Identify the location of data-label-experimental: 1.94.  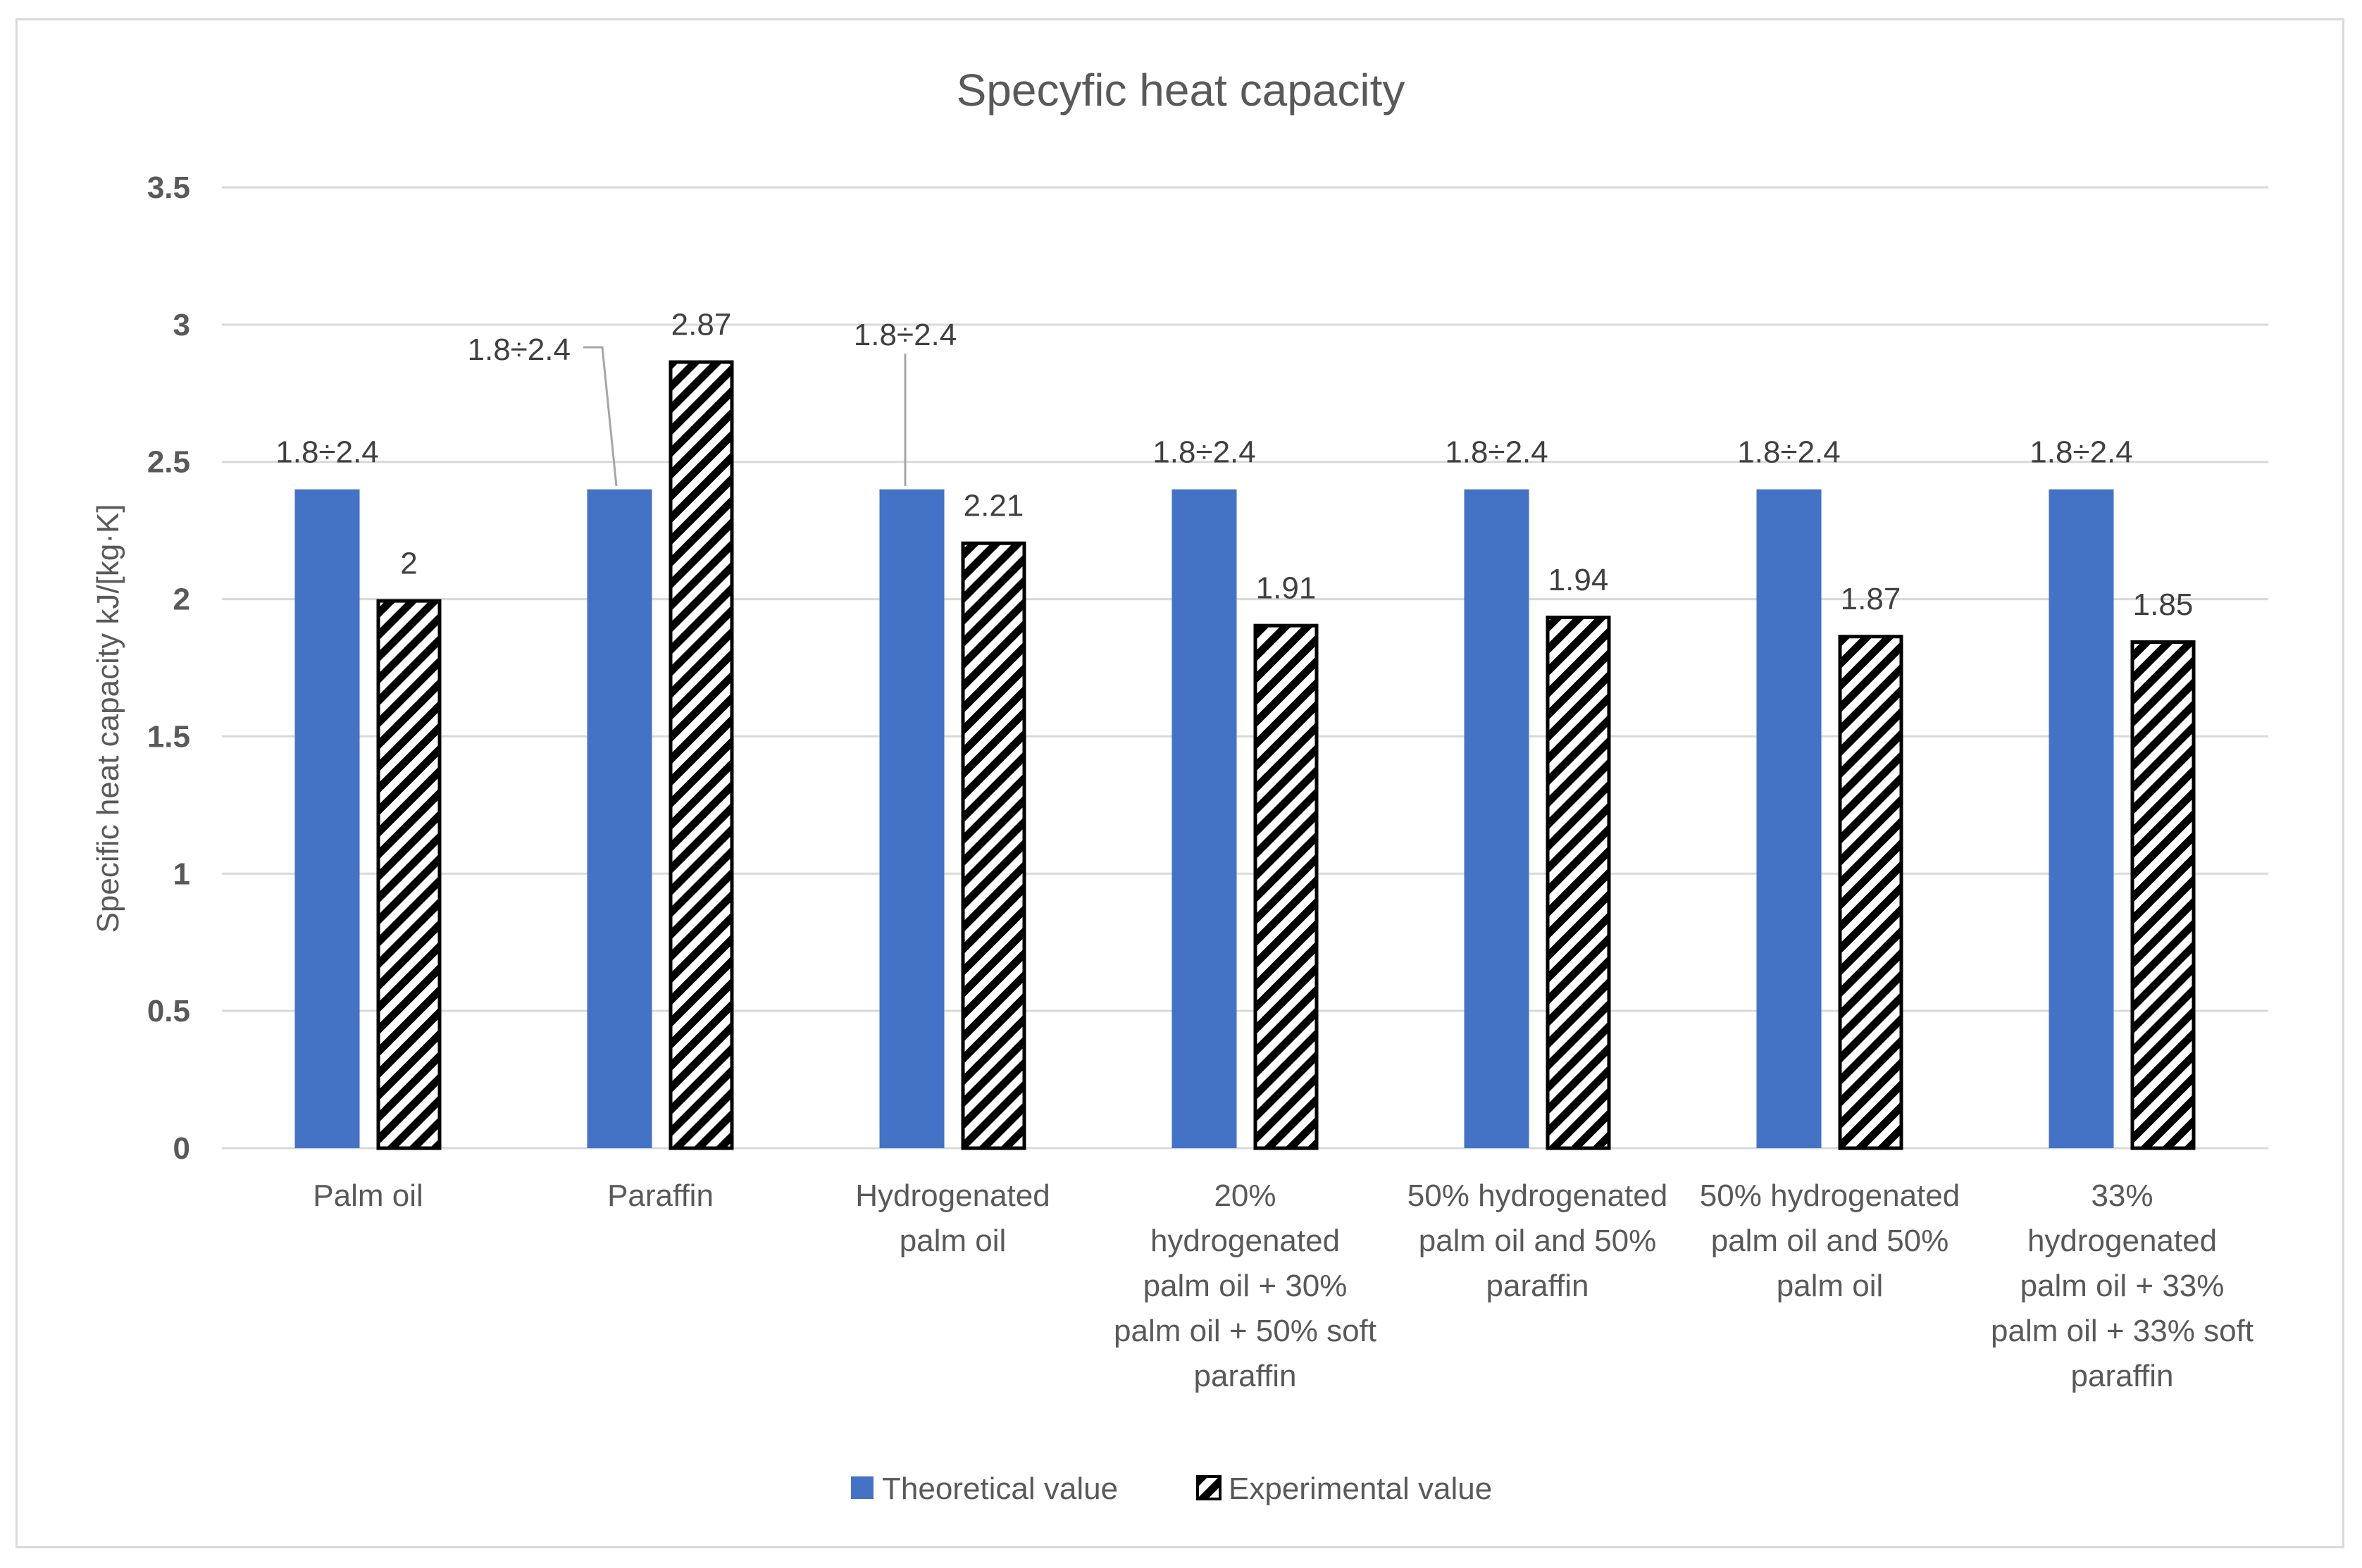
(1578, 580).